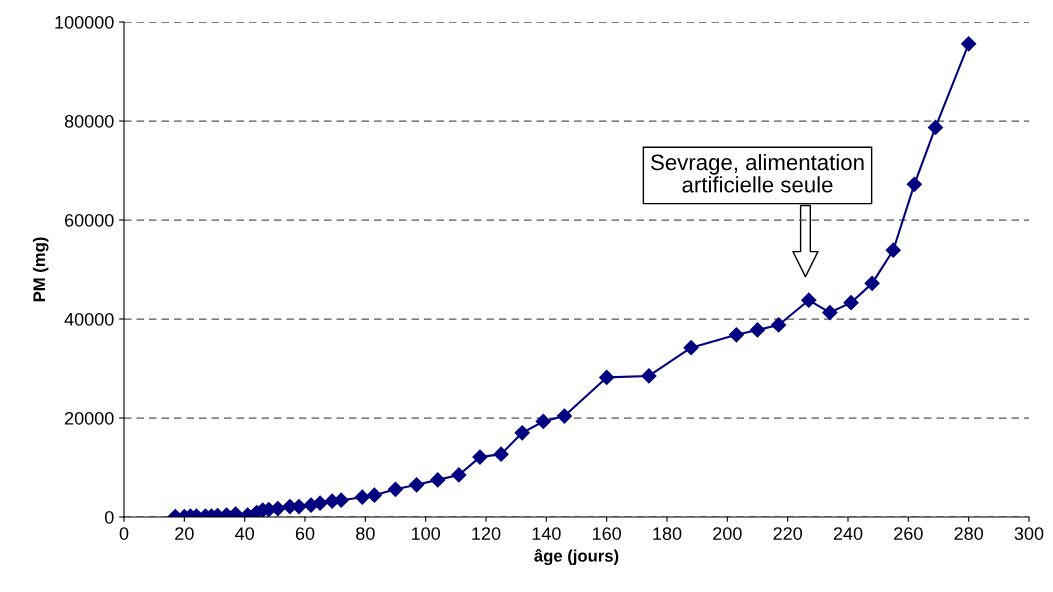  I want to click on y-axis-title: PM (mg), so click(40, 269).